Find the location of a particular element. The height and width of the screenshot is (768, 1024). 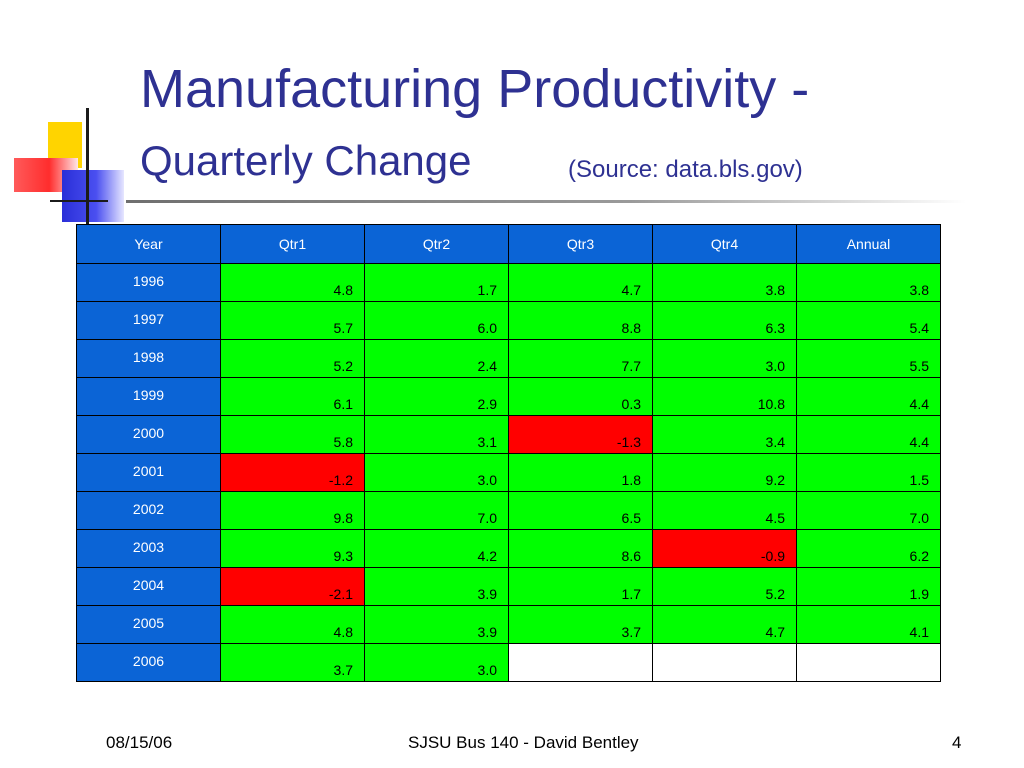

value-cell: 6.1 is located at coordinates (292, 396).